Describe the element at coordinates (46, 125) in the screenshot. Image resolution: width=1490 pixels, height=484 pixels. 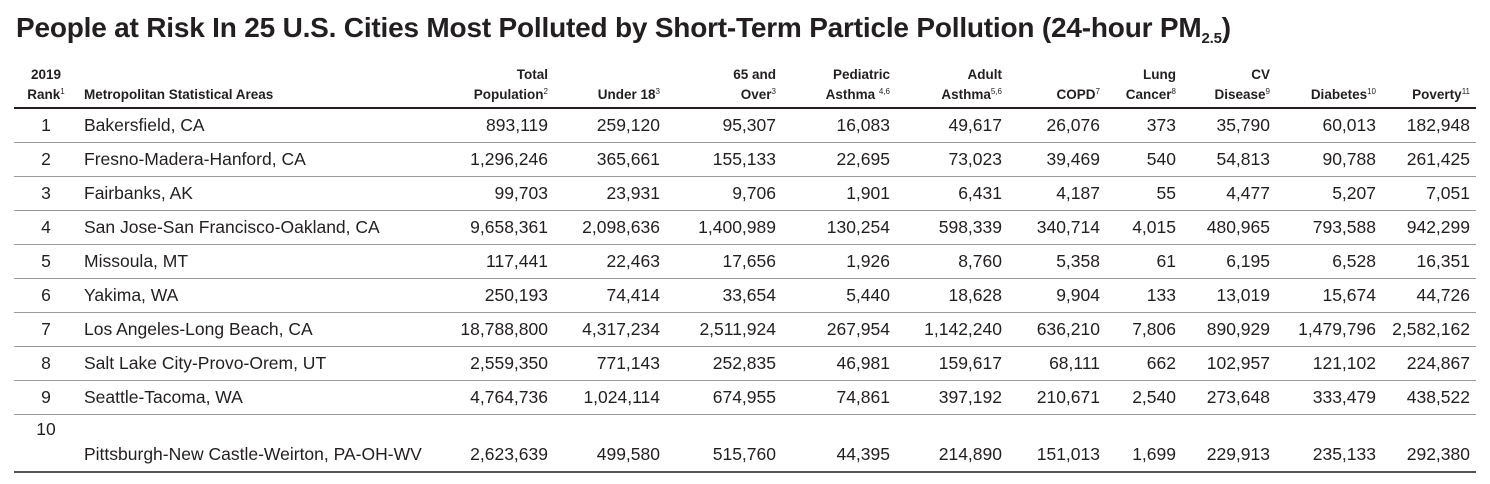
I see `cell-rank: 1` at that location.